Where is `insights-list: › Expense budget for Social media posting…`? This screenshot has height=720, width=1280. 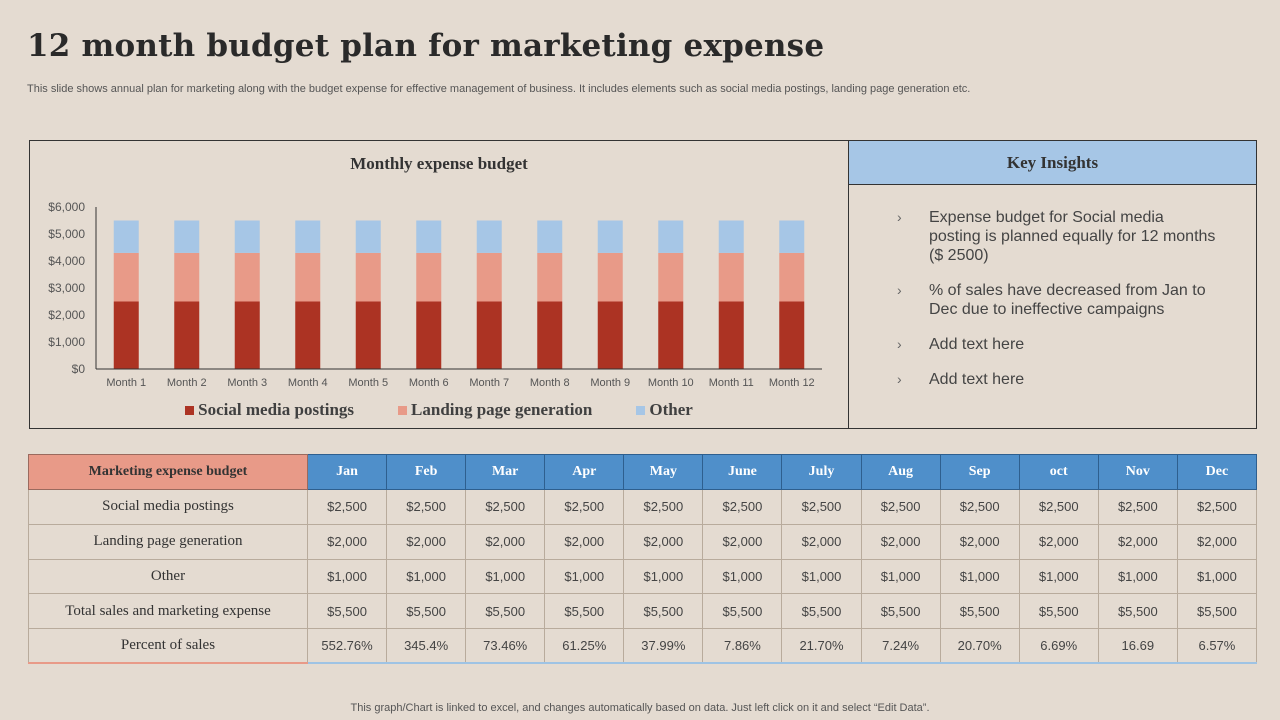 insights-list: › Expense budget for Social media posting… is located at coordinates (1052, 287).